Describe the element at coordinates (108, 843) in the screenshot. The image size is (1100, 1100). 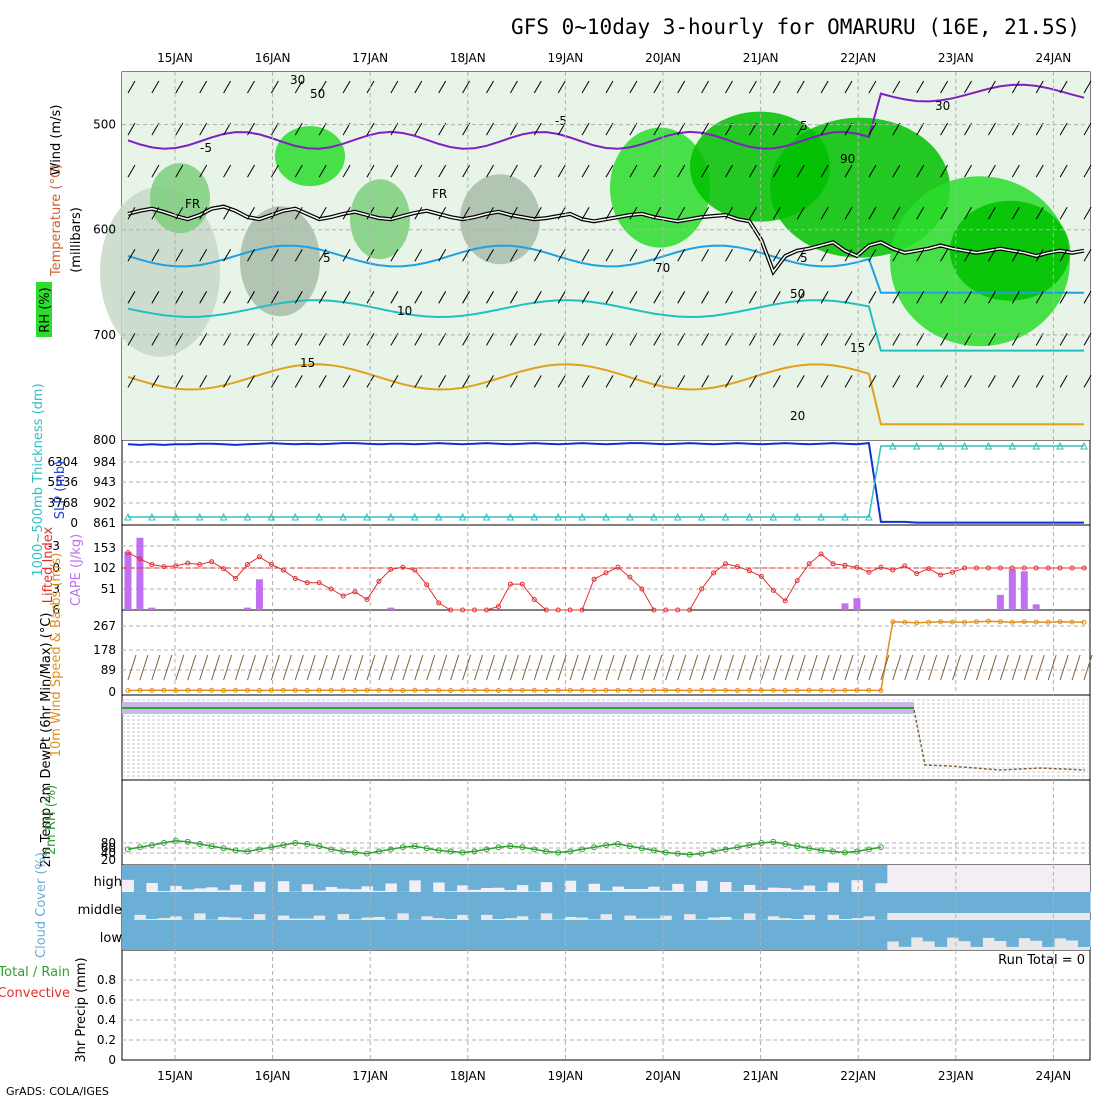
I see `y-tick-label: 80` at that location.